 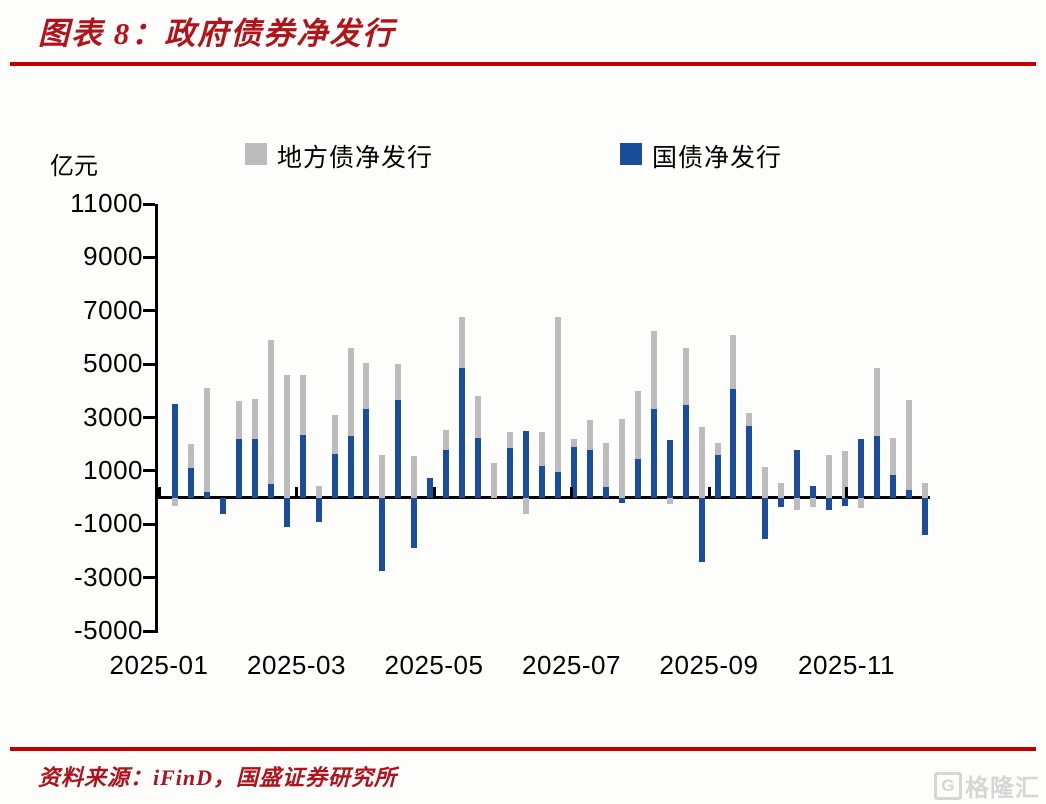 What do you see at coordinates (948, 785) in the screenshot?
I see `gelonghui-logo-icon: G` at bounding box center [948, 785].